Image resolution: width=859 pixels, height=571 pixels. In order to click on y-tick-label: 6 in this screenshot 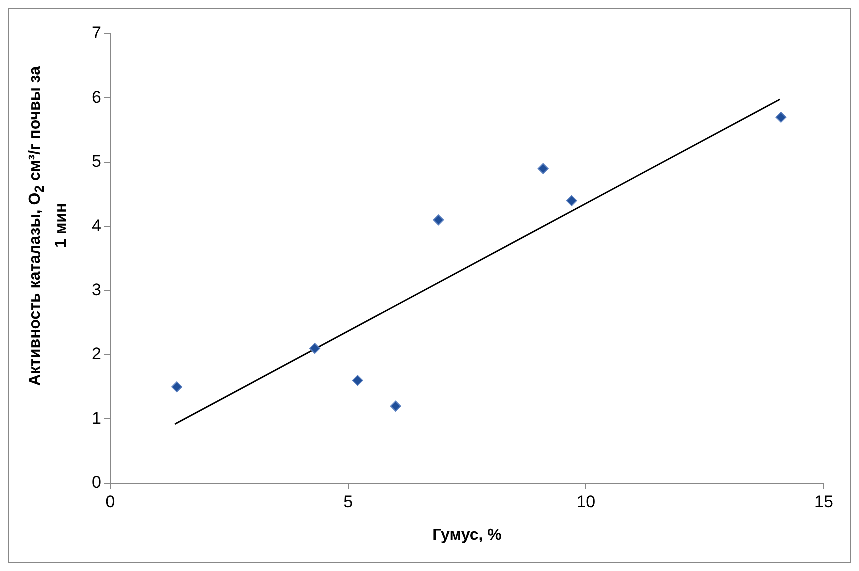, I will do `click(97, 97)`.